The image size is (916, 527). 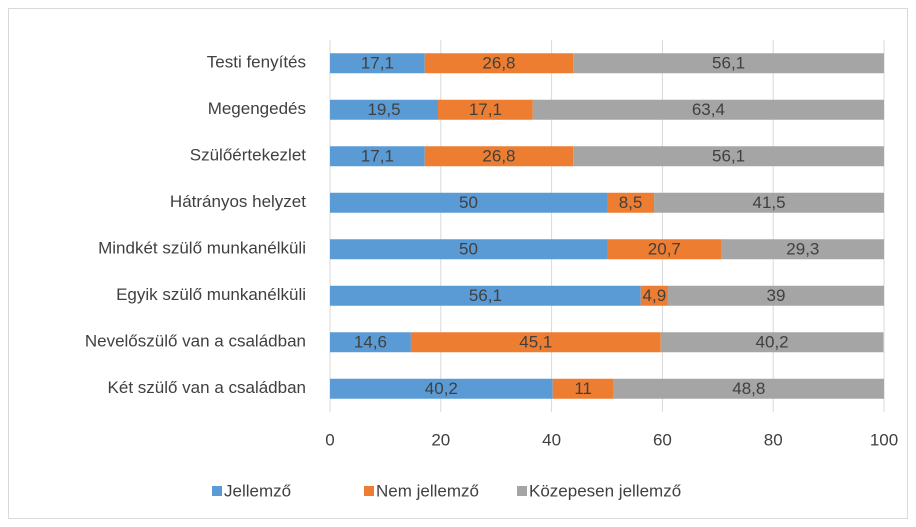 I want to click on y-tick-label: Egyik szülő munkanélküli, so click(x=211, y=294).